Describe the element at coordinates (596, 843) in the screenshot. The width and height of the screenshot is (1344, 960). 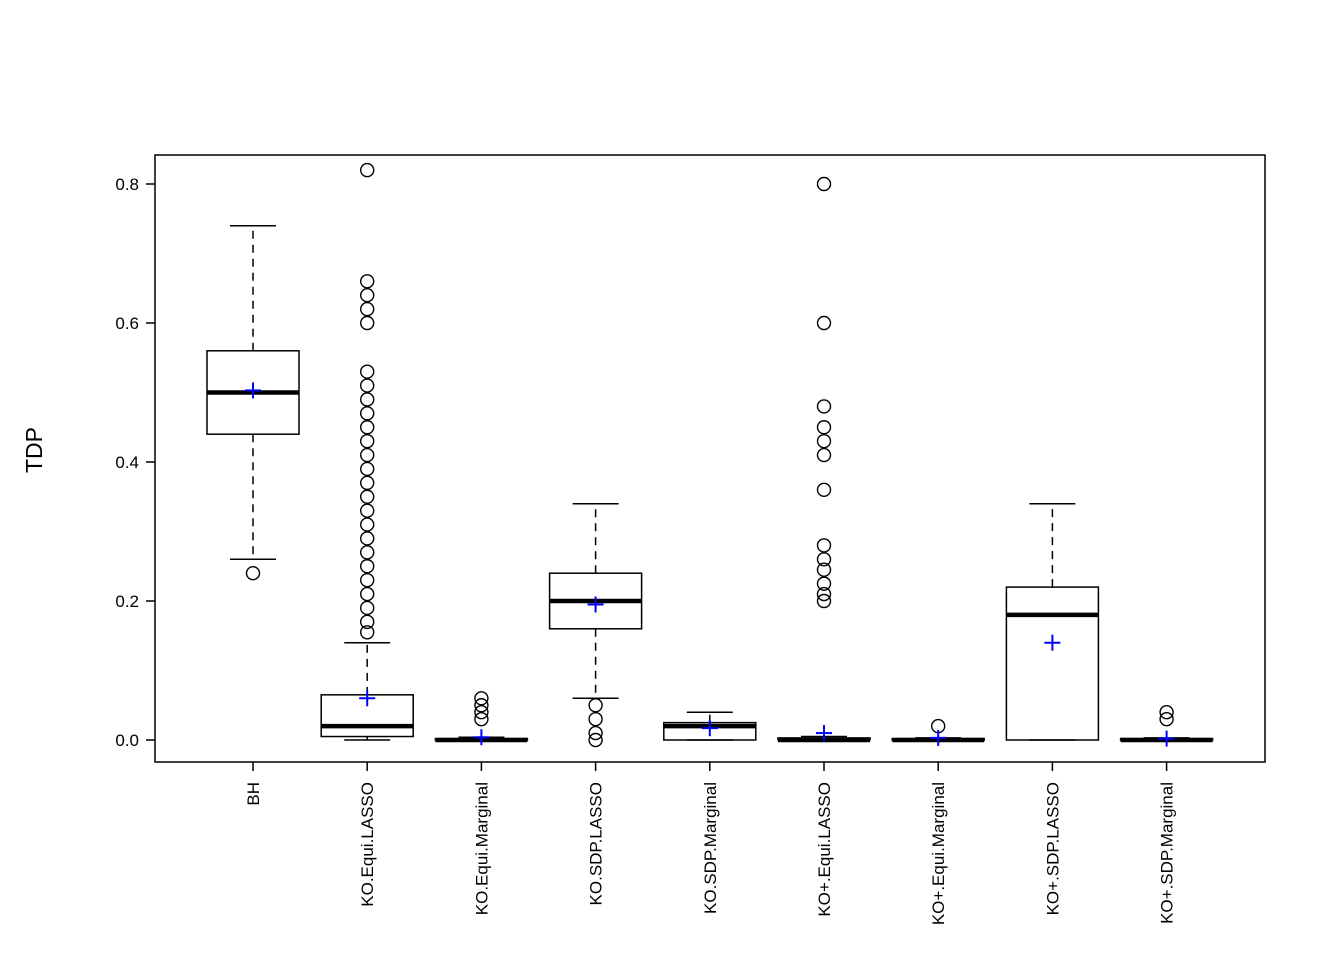
I see `x-category-label: KO.SDP.LASSO` at that location.